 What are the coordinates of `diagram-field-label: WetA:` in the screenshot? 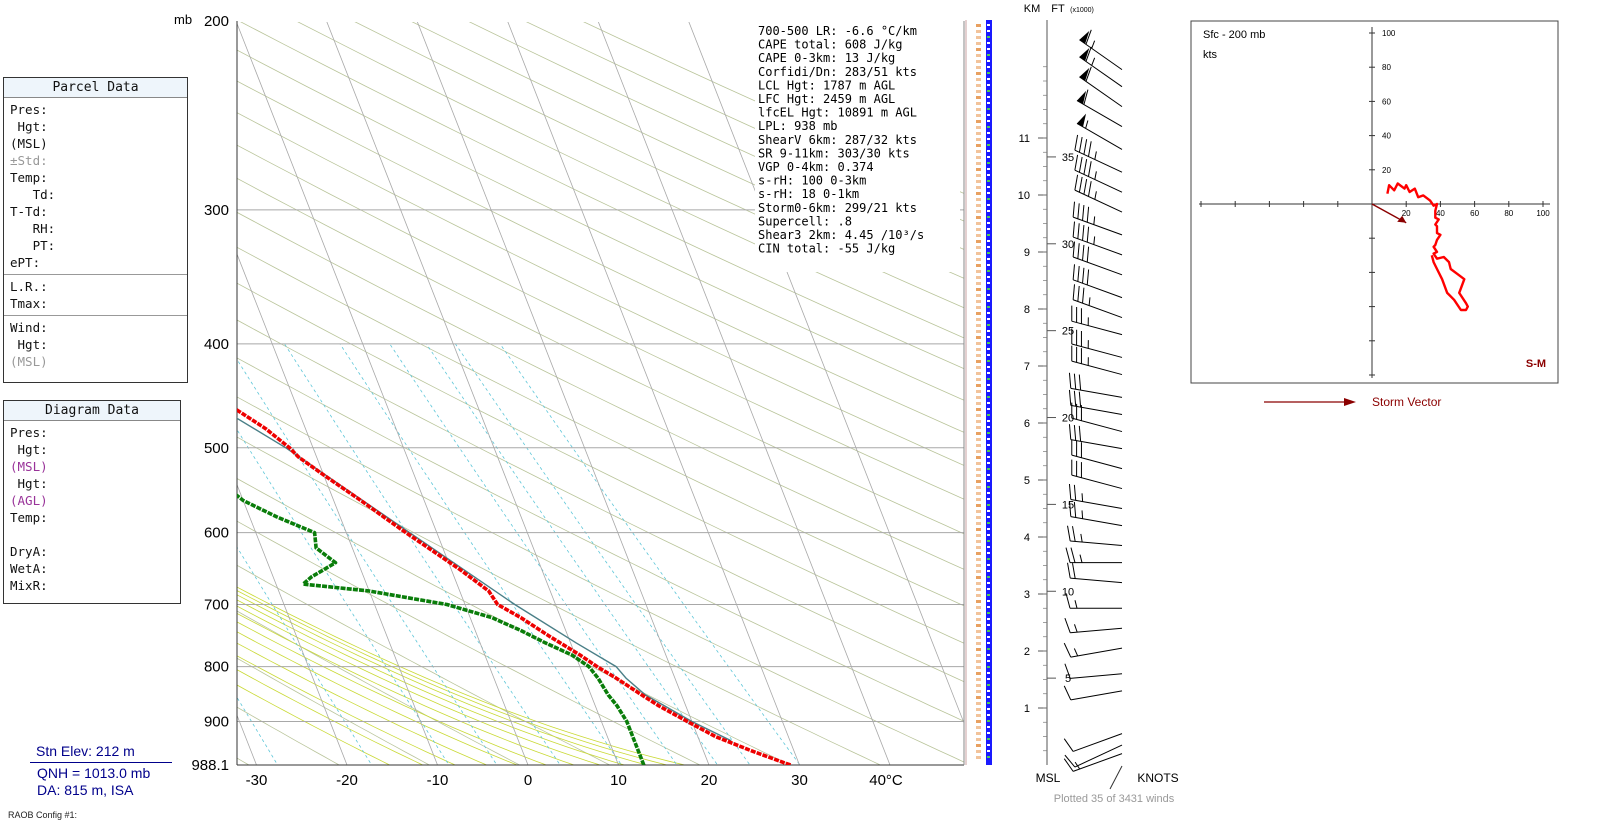 It's located at (29, 568).